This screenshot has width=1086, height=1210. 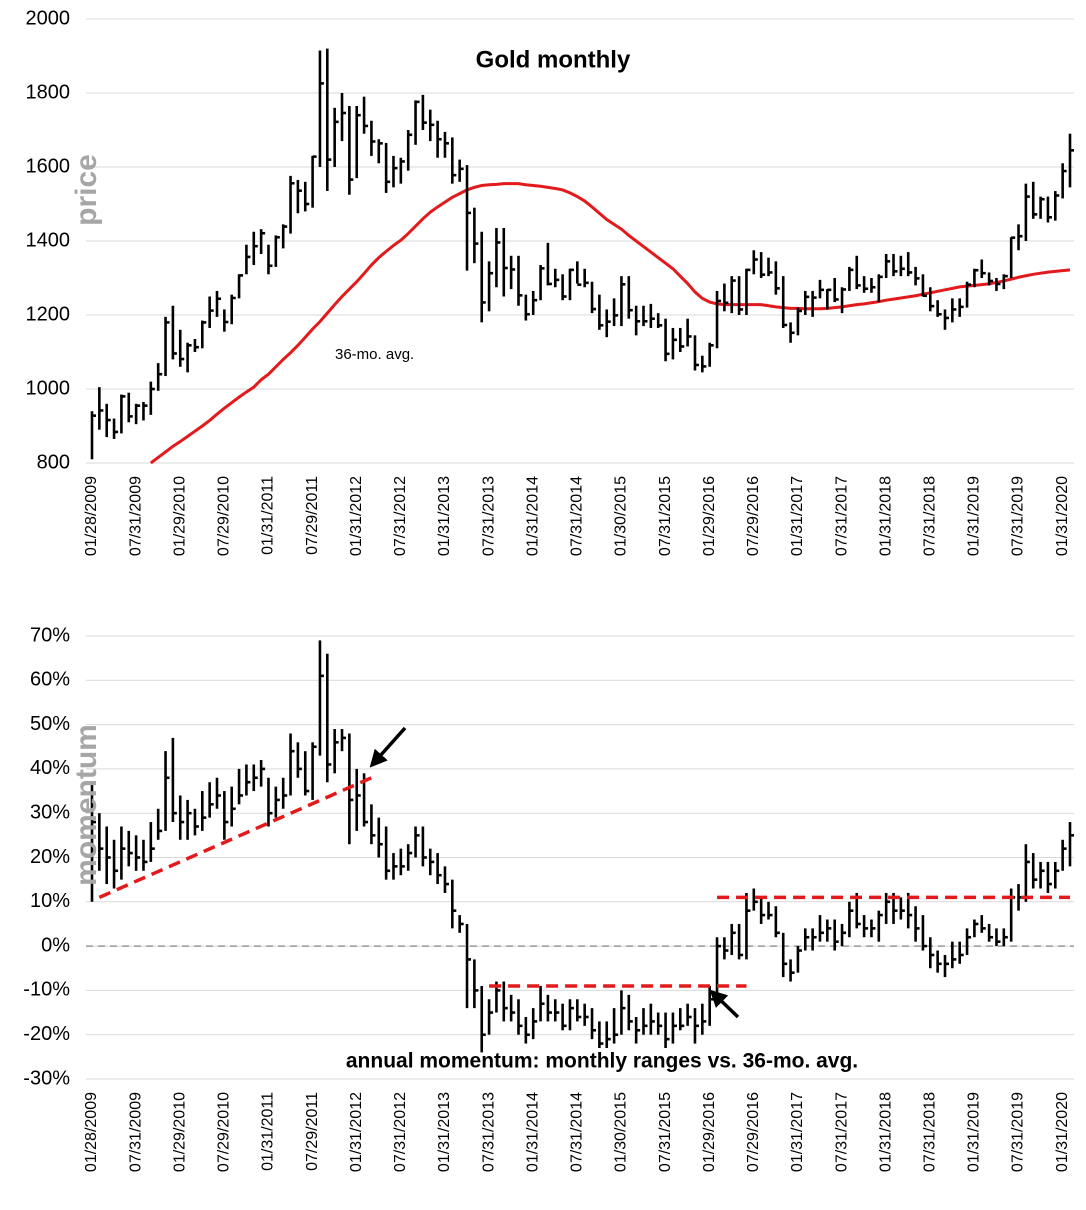 I want to click on y-tick-label: 70%, so click(x=50, y=635).